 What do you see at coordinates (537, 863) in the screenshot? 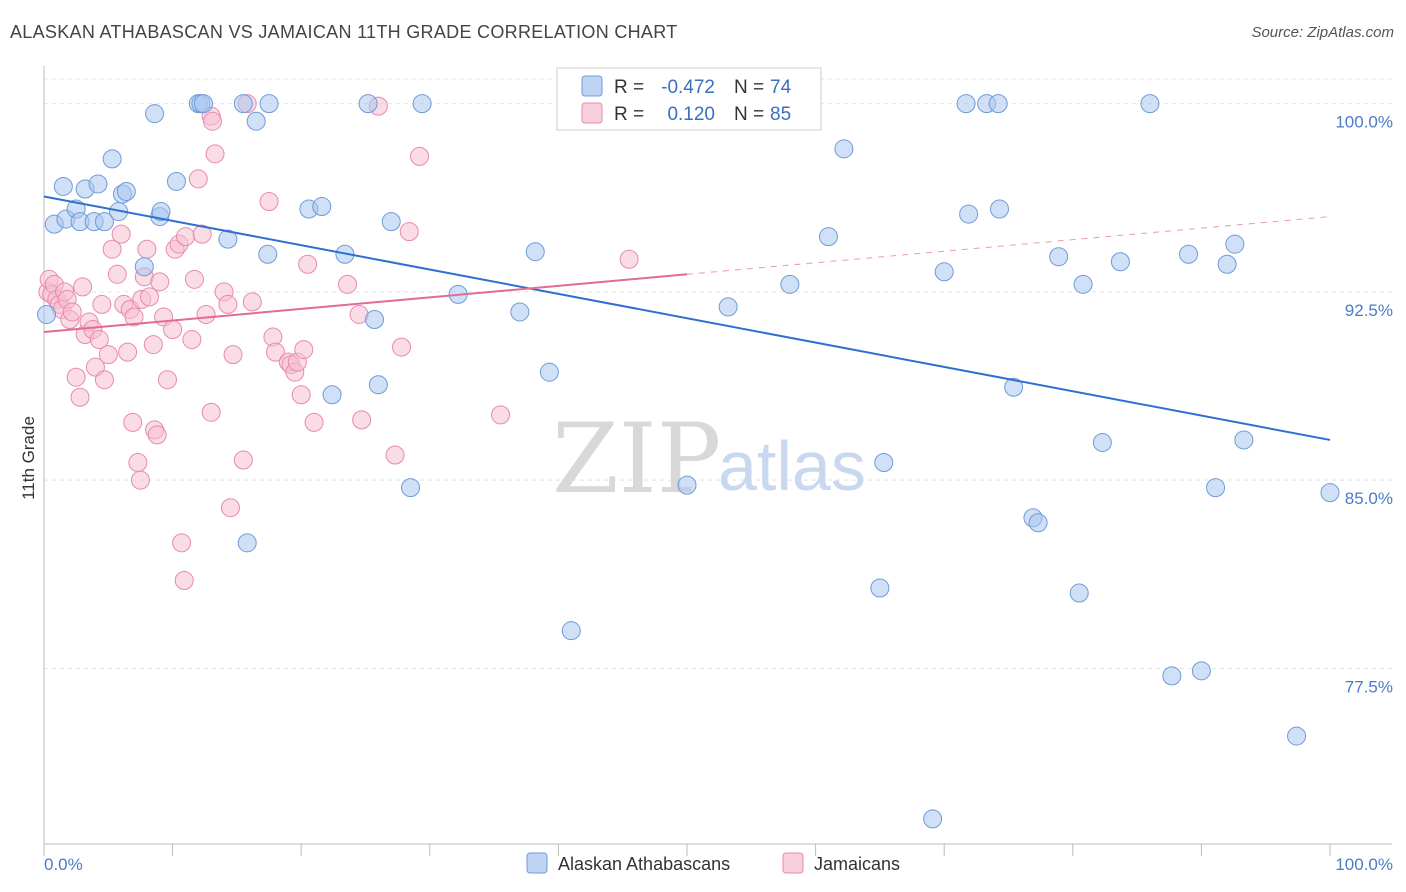
I see `bottom-legend-swatch-blue` at bounding box center [537, 863].